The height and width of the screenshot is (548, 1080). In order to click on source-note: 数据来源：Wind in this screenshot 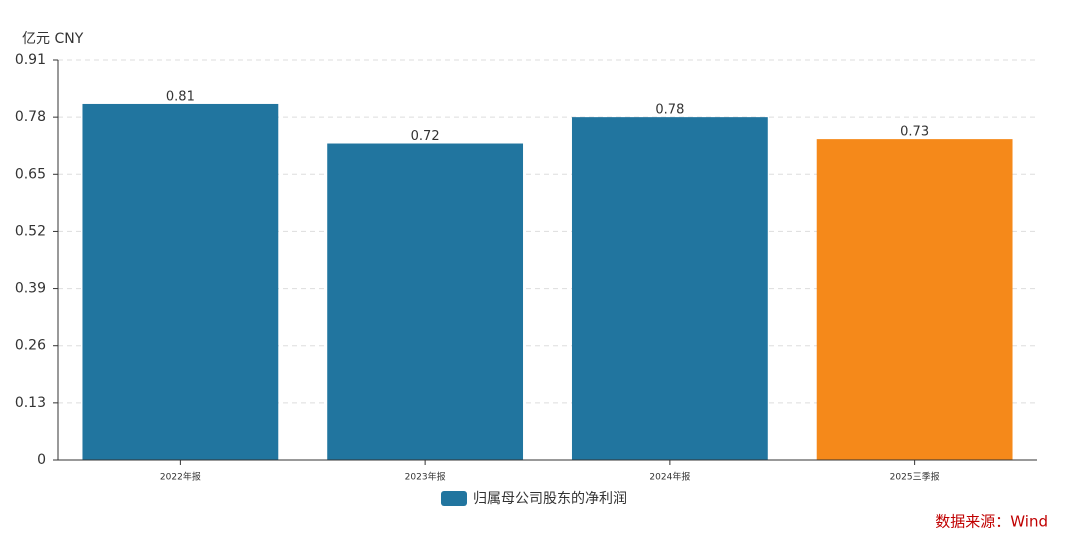, I will do `click(991, 522)`.